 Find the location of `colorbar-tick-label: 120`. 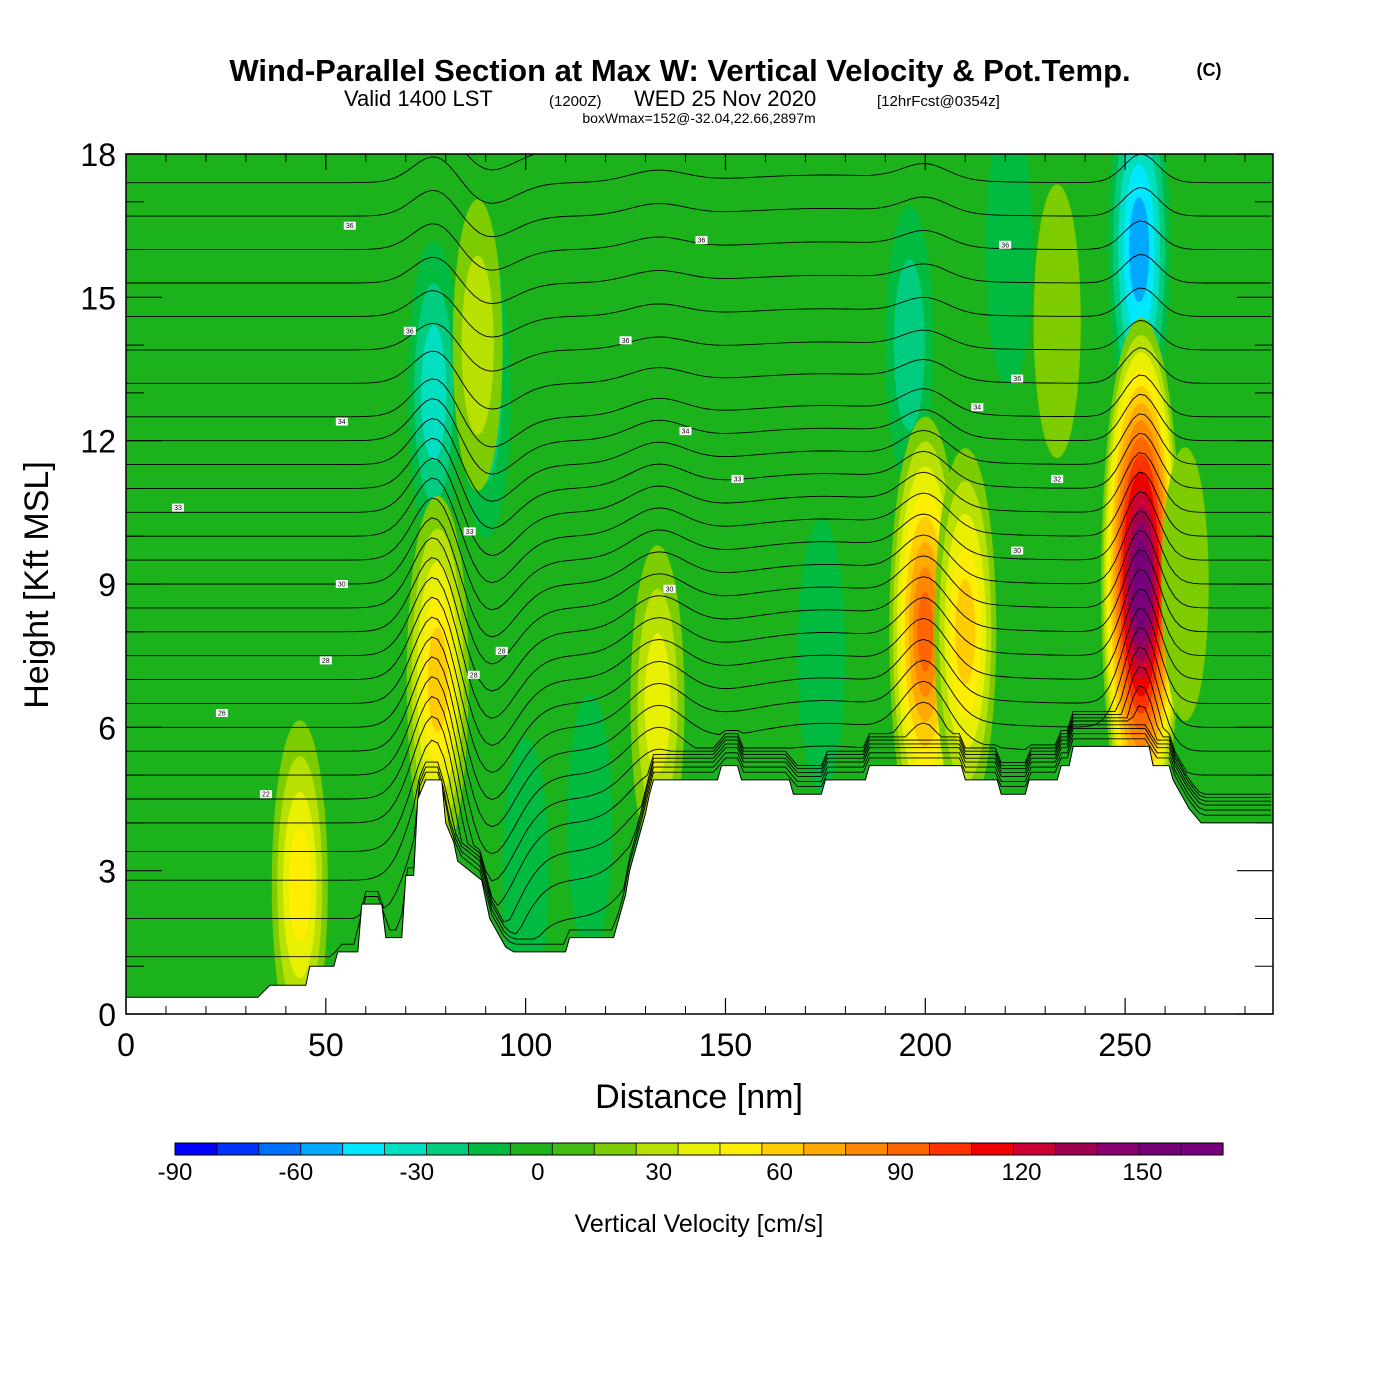

colorbar-tick-label: 120 is located at coordinates (1021, 1172).